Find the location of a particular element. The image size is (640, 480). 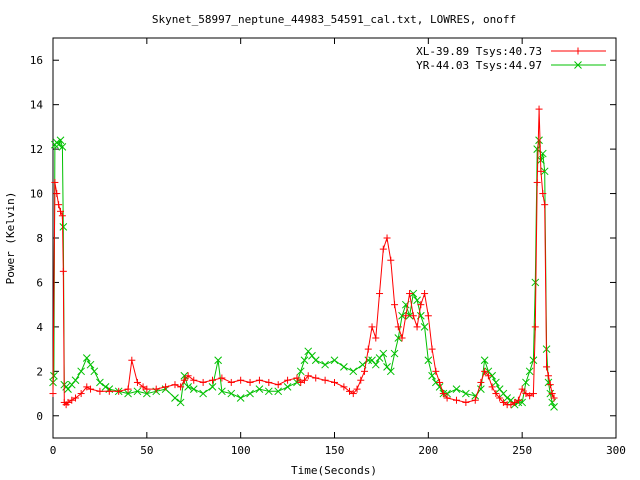

x-tick-label: 150 is located at coordinates (335, 450).